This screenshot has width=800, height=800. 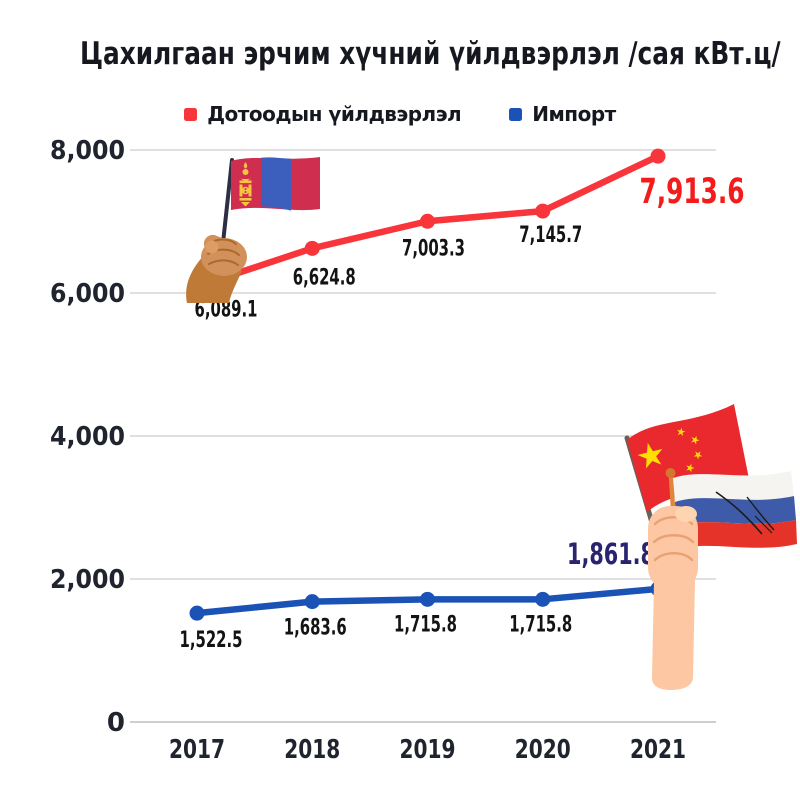 I want to click on x-tick-label-2017: 2017, so click(x=197, y=750).